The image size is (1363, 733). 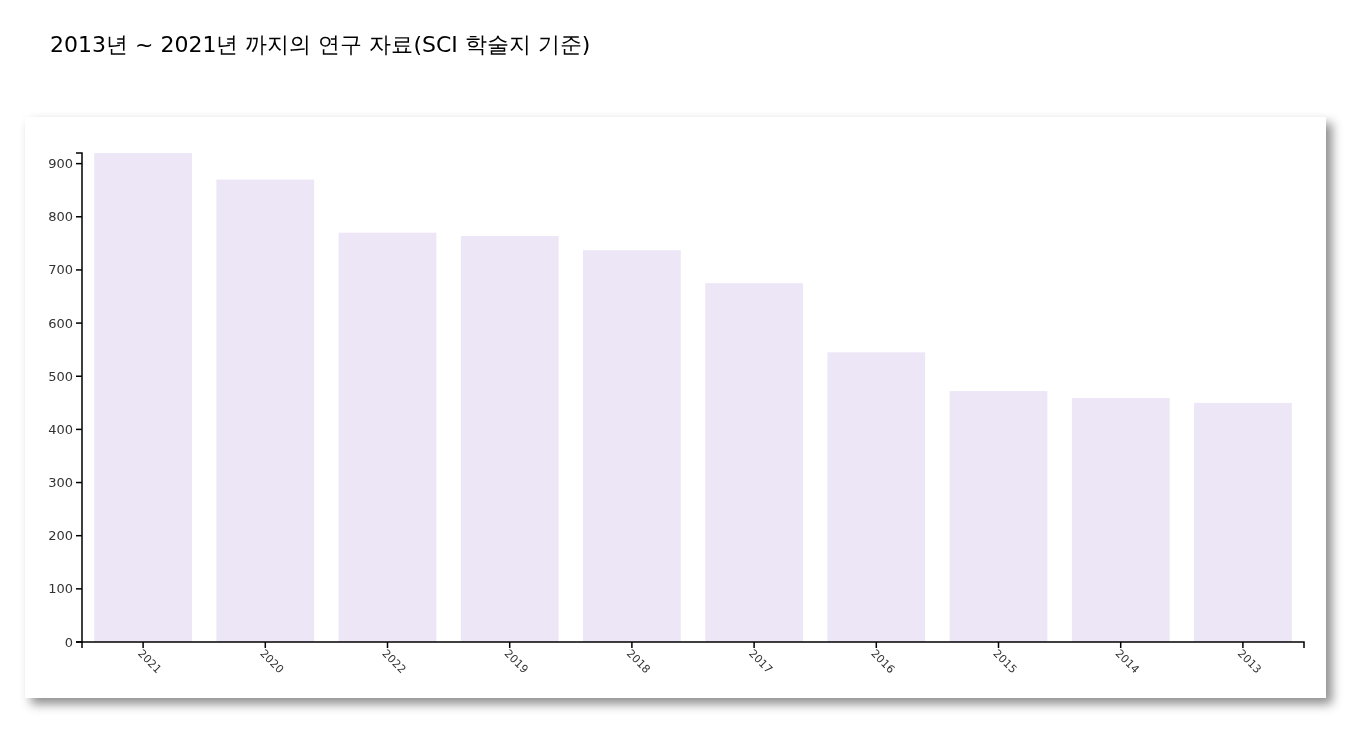 I want to click on y-tick-label: 800, so click(x=60, y=217).